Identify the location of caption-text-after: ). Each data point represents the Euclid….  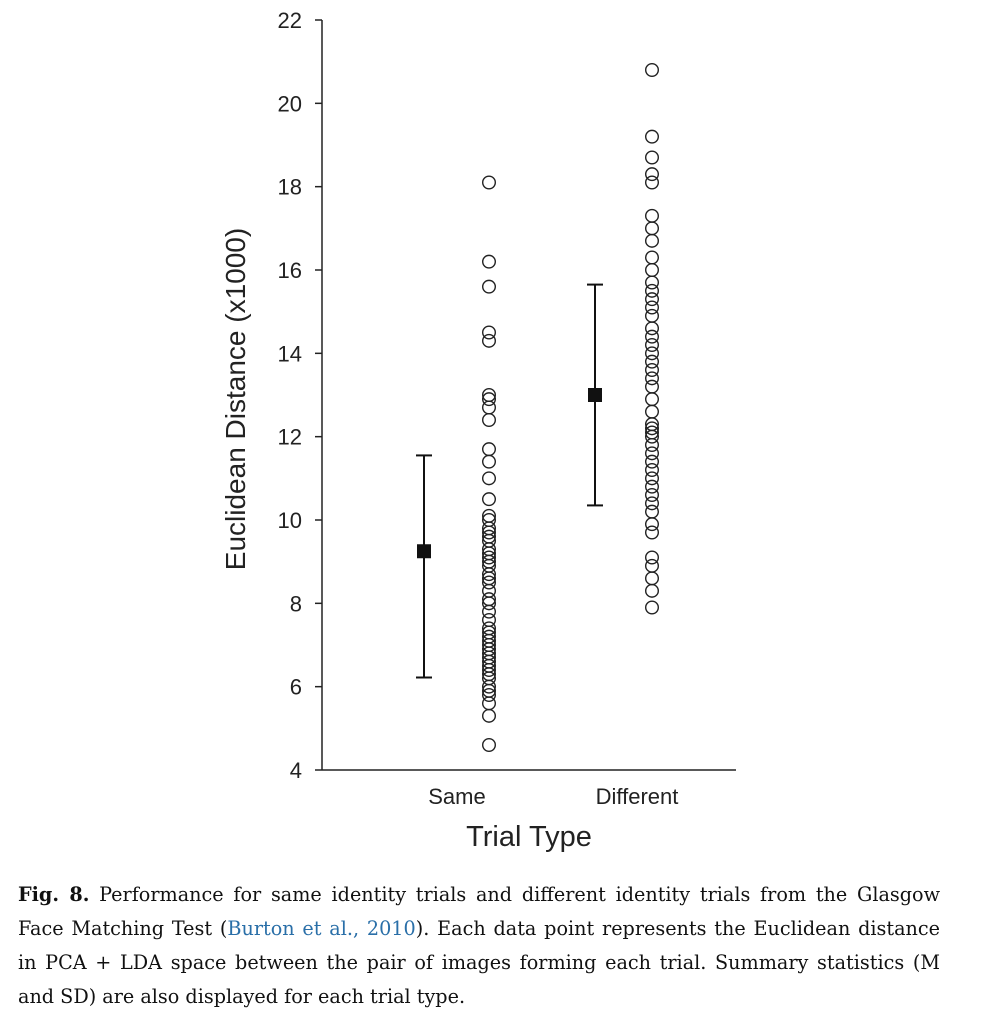
(479, 962).